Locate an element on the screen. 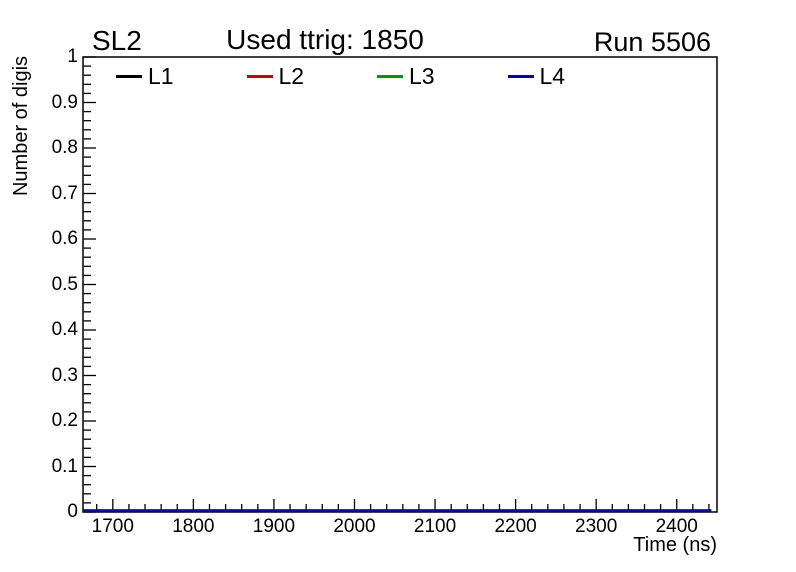  x-tick-label-2100: 2100 is located at coordinates (435, 526).